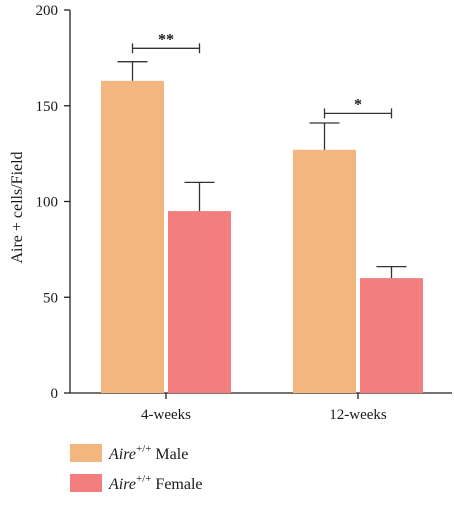  I want to click on y-tick-label: 100, so click(47, 203).